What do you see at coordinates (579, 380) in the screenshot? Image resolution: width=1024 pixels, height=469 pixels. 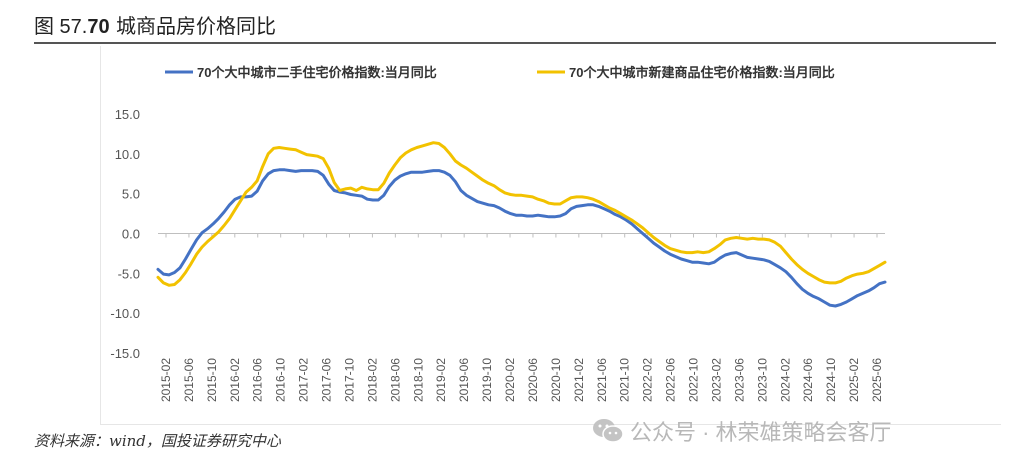 I see `x-tick-label: 2021-02` at bounding box center [579, 380].